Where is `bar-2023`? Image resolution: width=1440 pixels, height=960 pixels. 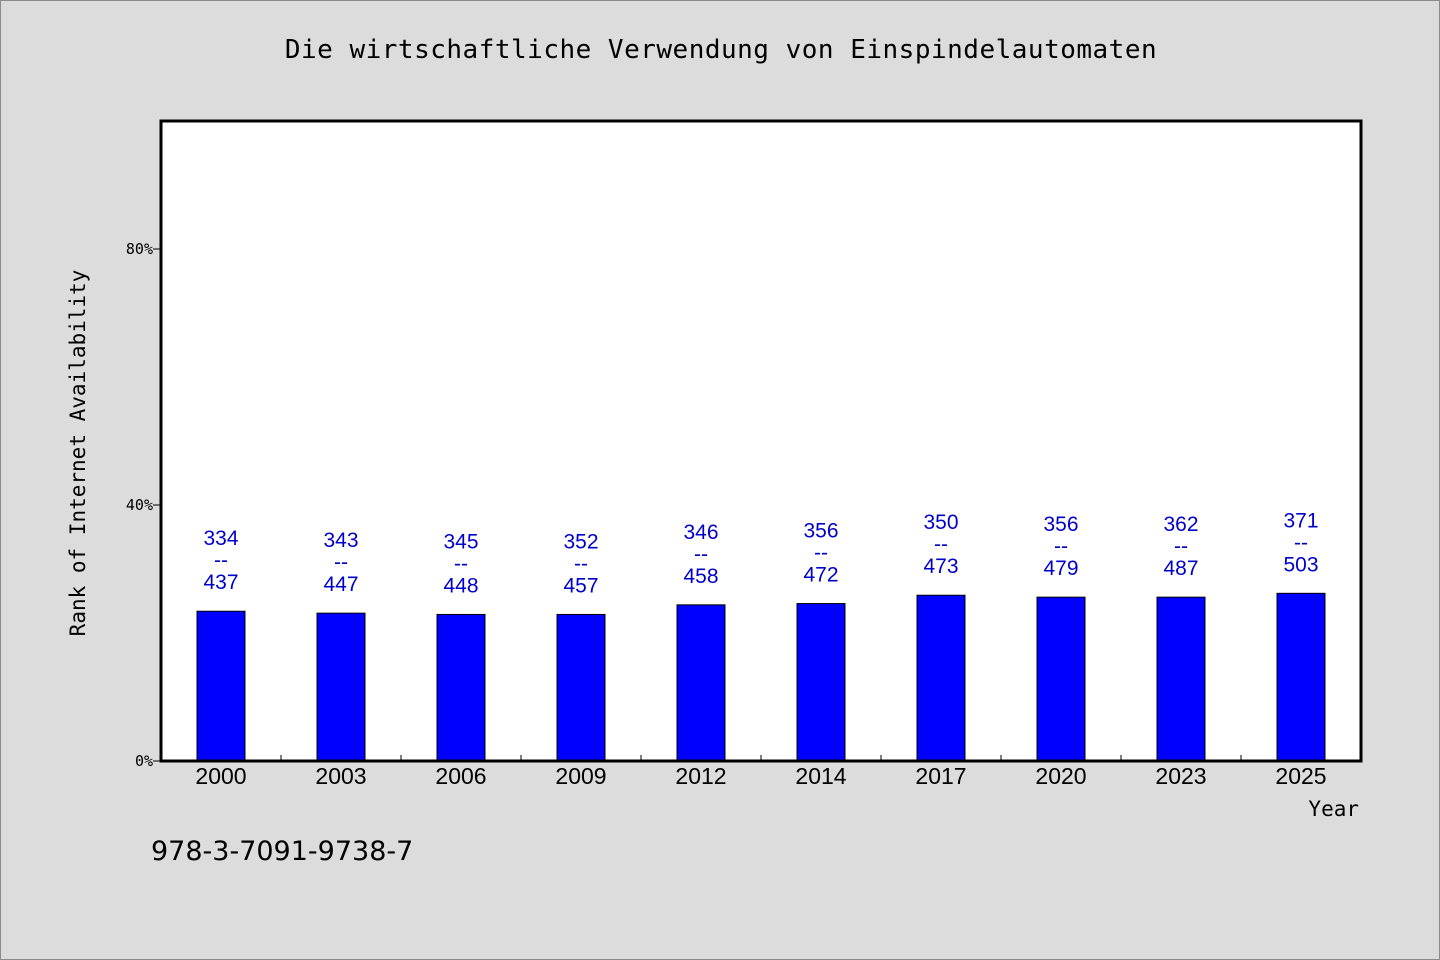
bar-2023 is located at coordinates (1181, 679).